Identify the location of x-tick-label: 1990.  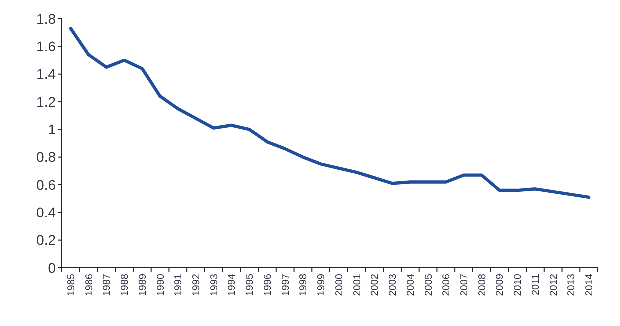
(161, 285).